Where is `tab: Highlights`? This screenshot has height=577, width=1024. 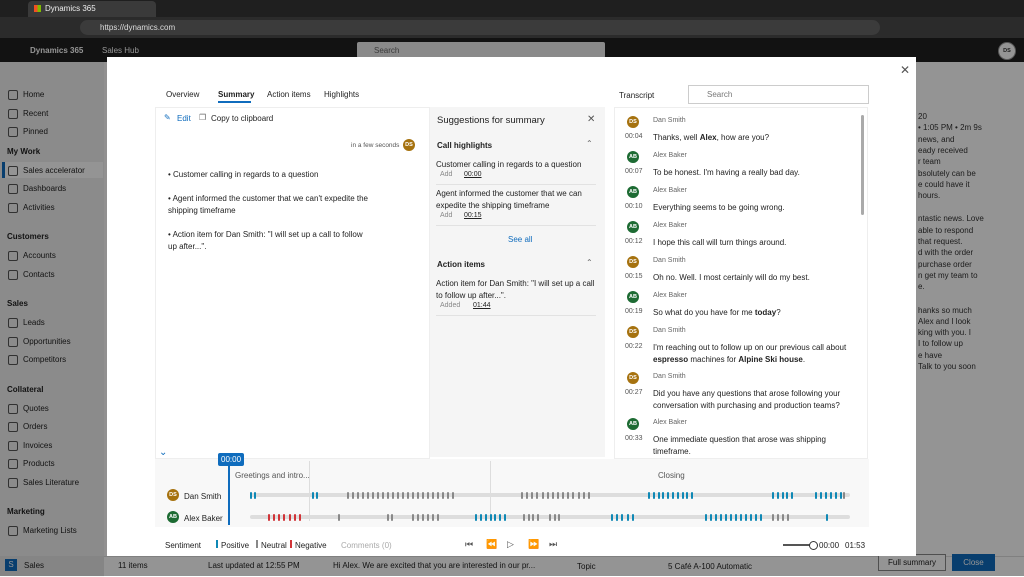
tab: Highlights is located at coordinates (342, 94).